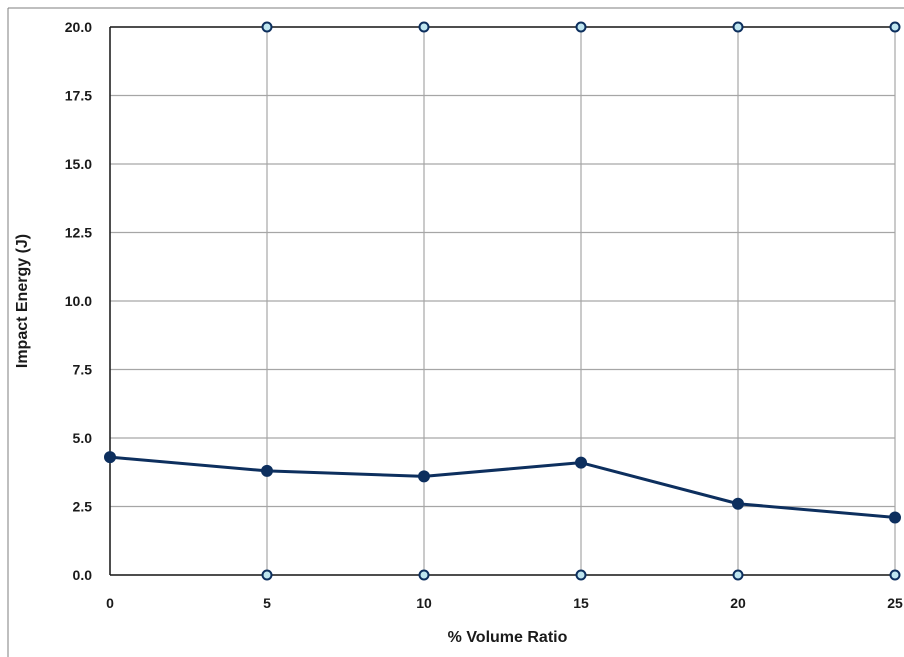 Image resolution: width=904 pixels, height=657 pixels. Describe the element at coordinates (78, 27) in the screenshot. I see `y-tick-label: 20.0` at that location.